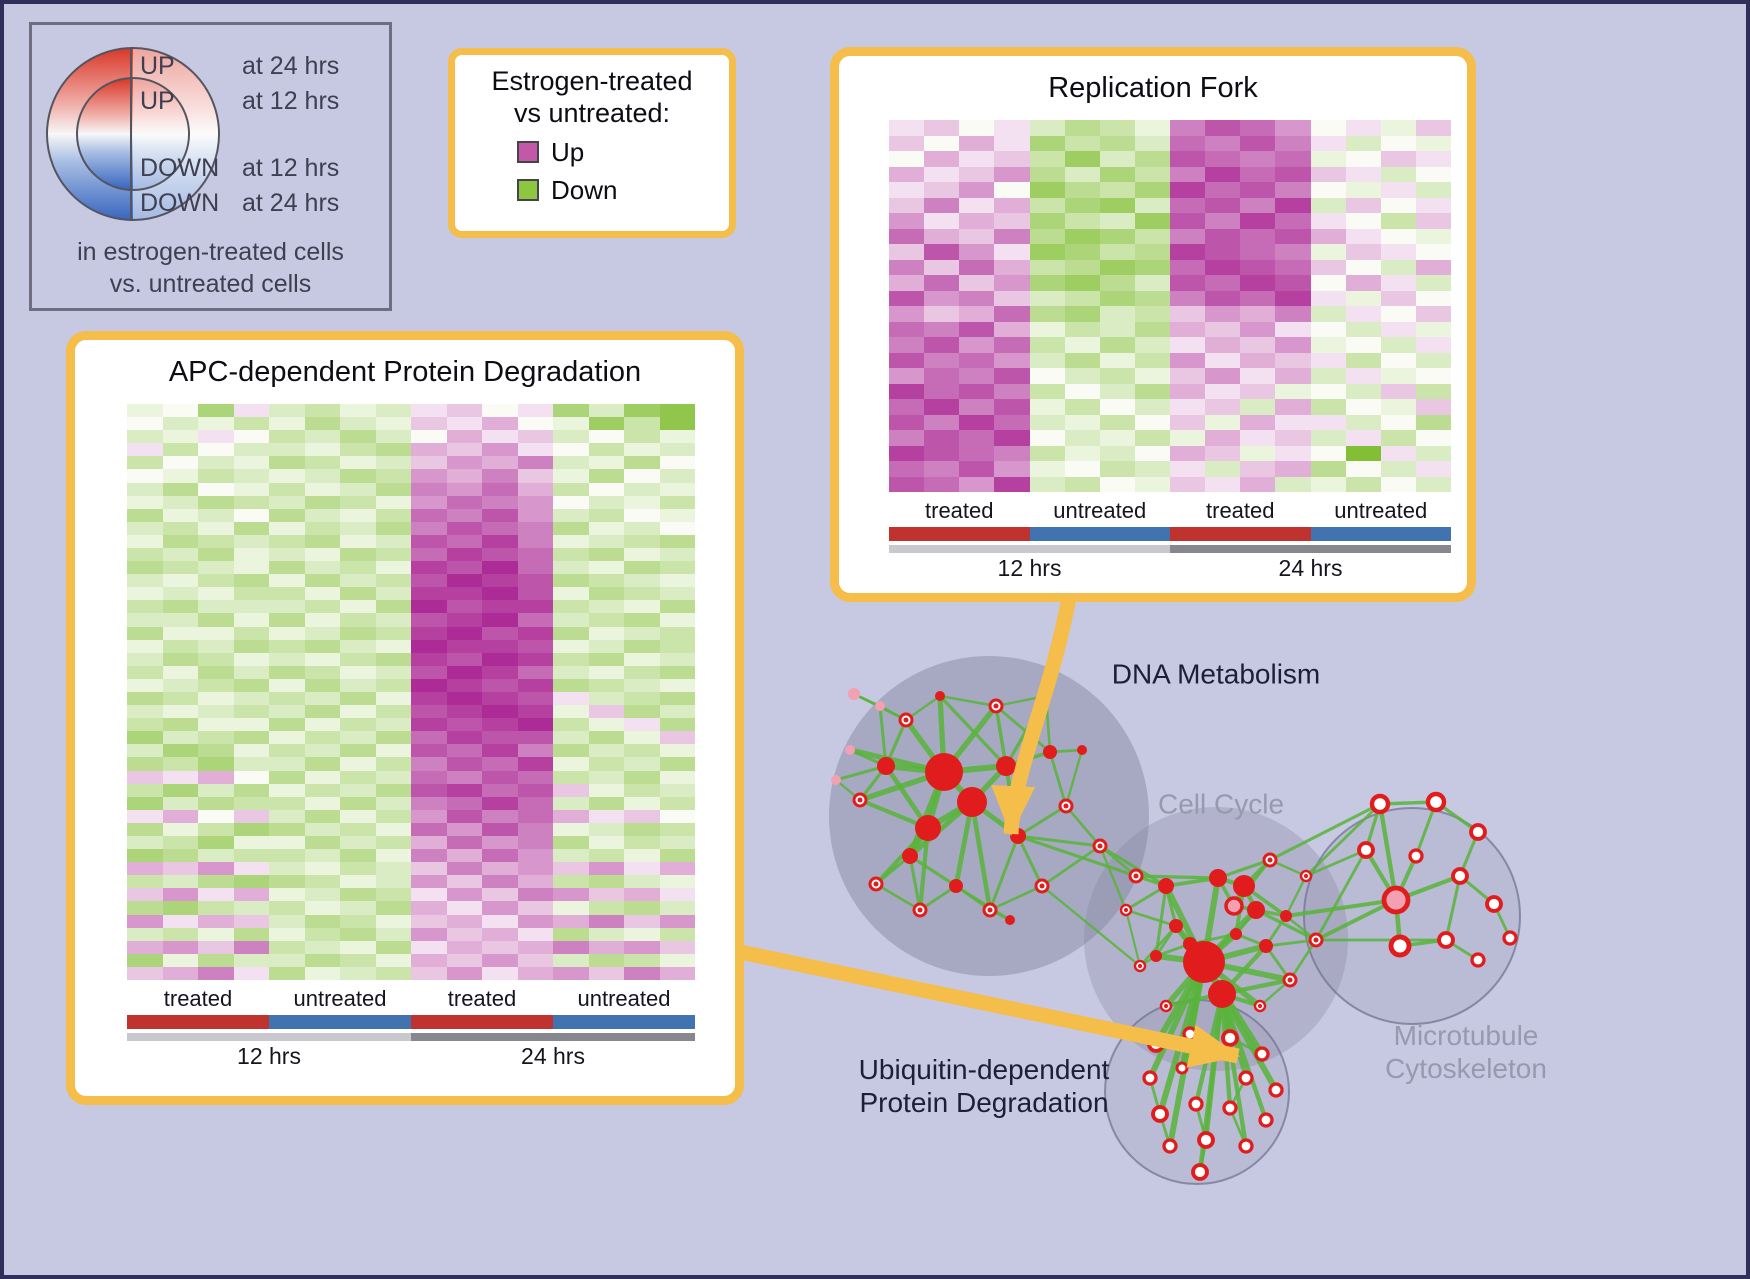  Describe the element at coordinates (262, 203) in the screenshot. I see `legend-row-down-24: DOWN at 24 hrs` at that location.